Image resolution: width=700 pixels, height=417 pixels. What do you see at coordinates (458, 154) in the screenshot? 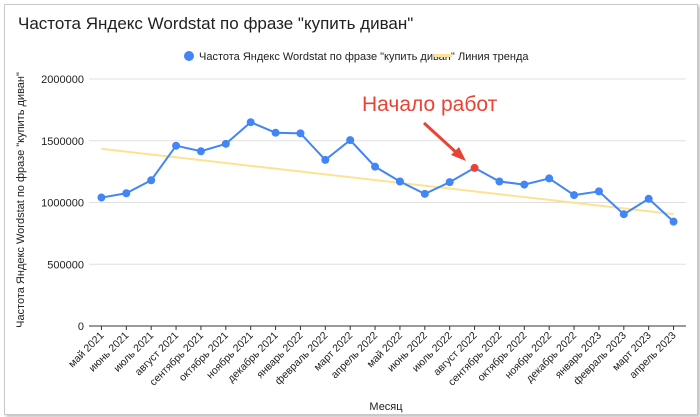
I see `annotation-arrow-head` at bounding box center [458, 154].